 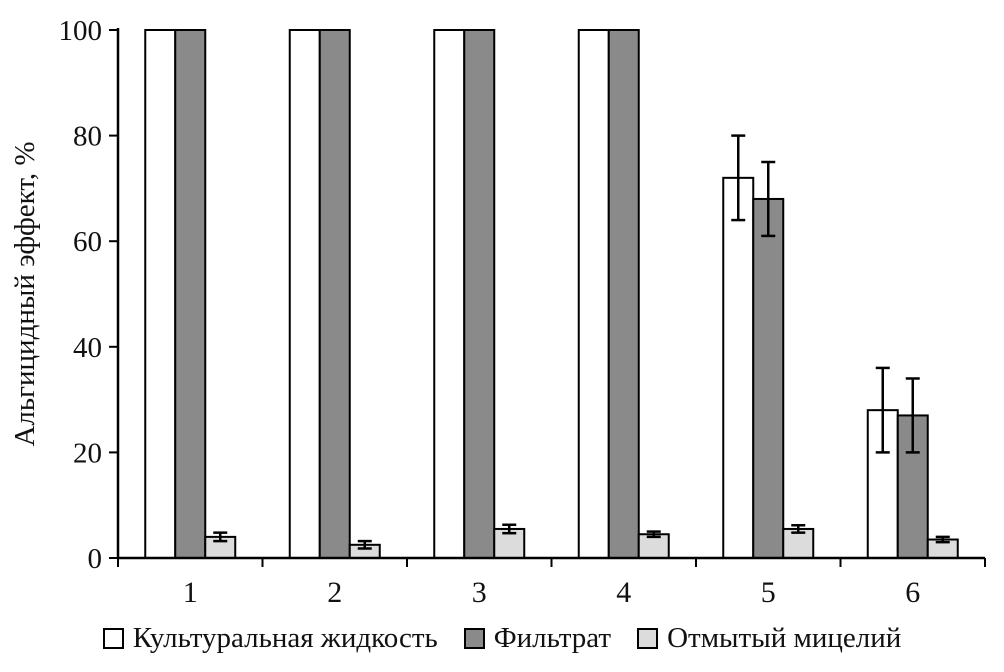 What do you see at coordinates (285, 637) in the screenshot?
I see `legend-label-culture-liquid: Культуральная жидкость` at bounding box center [285, 637].